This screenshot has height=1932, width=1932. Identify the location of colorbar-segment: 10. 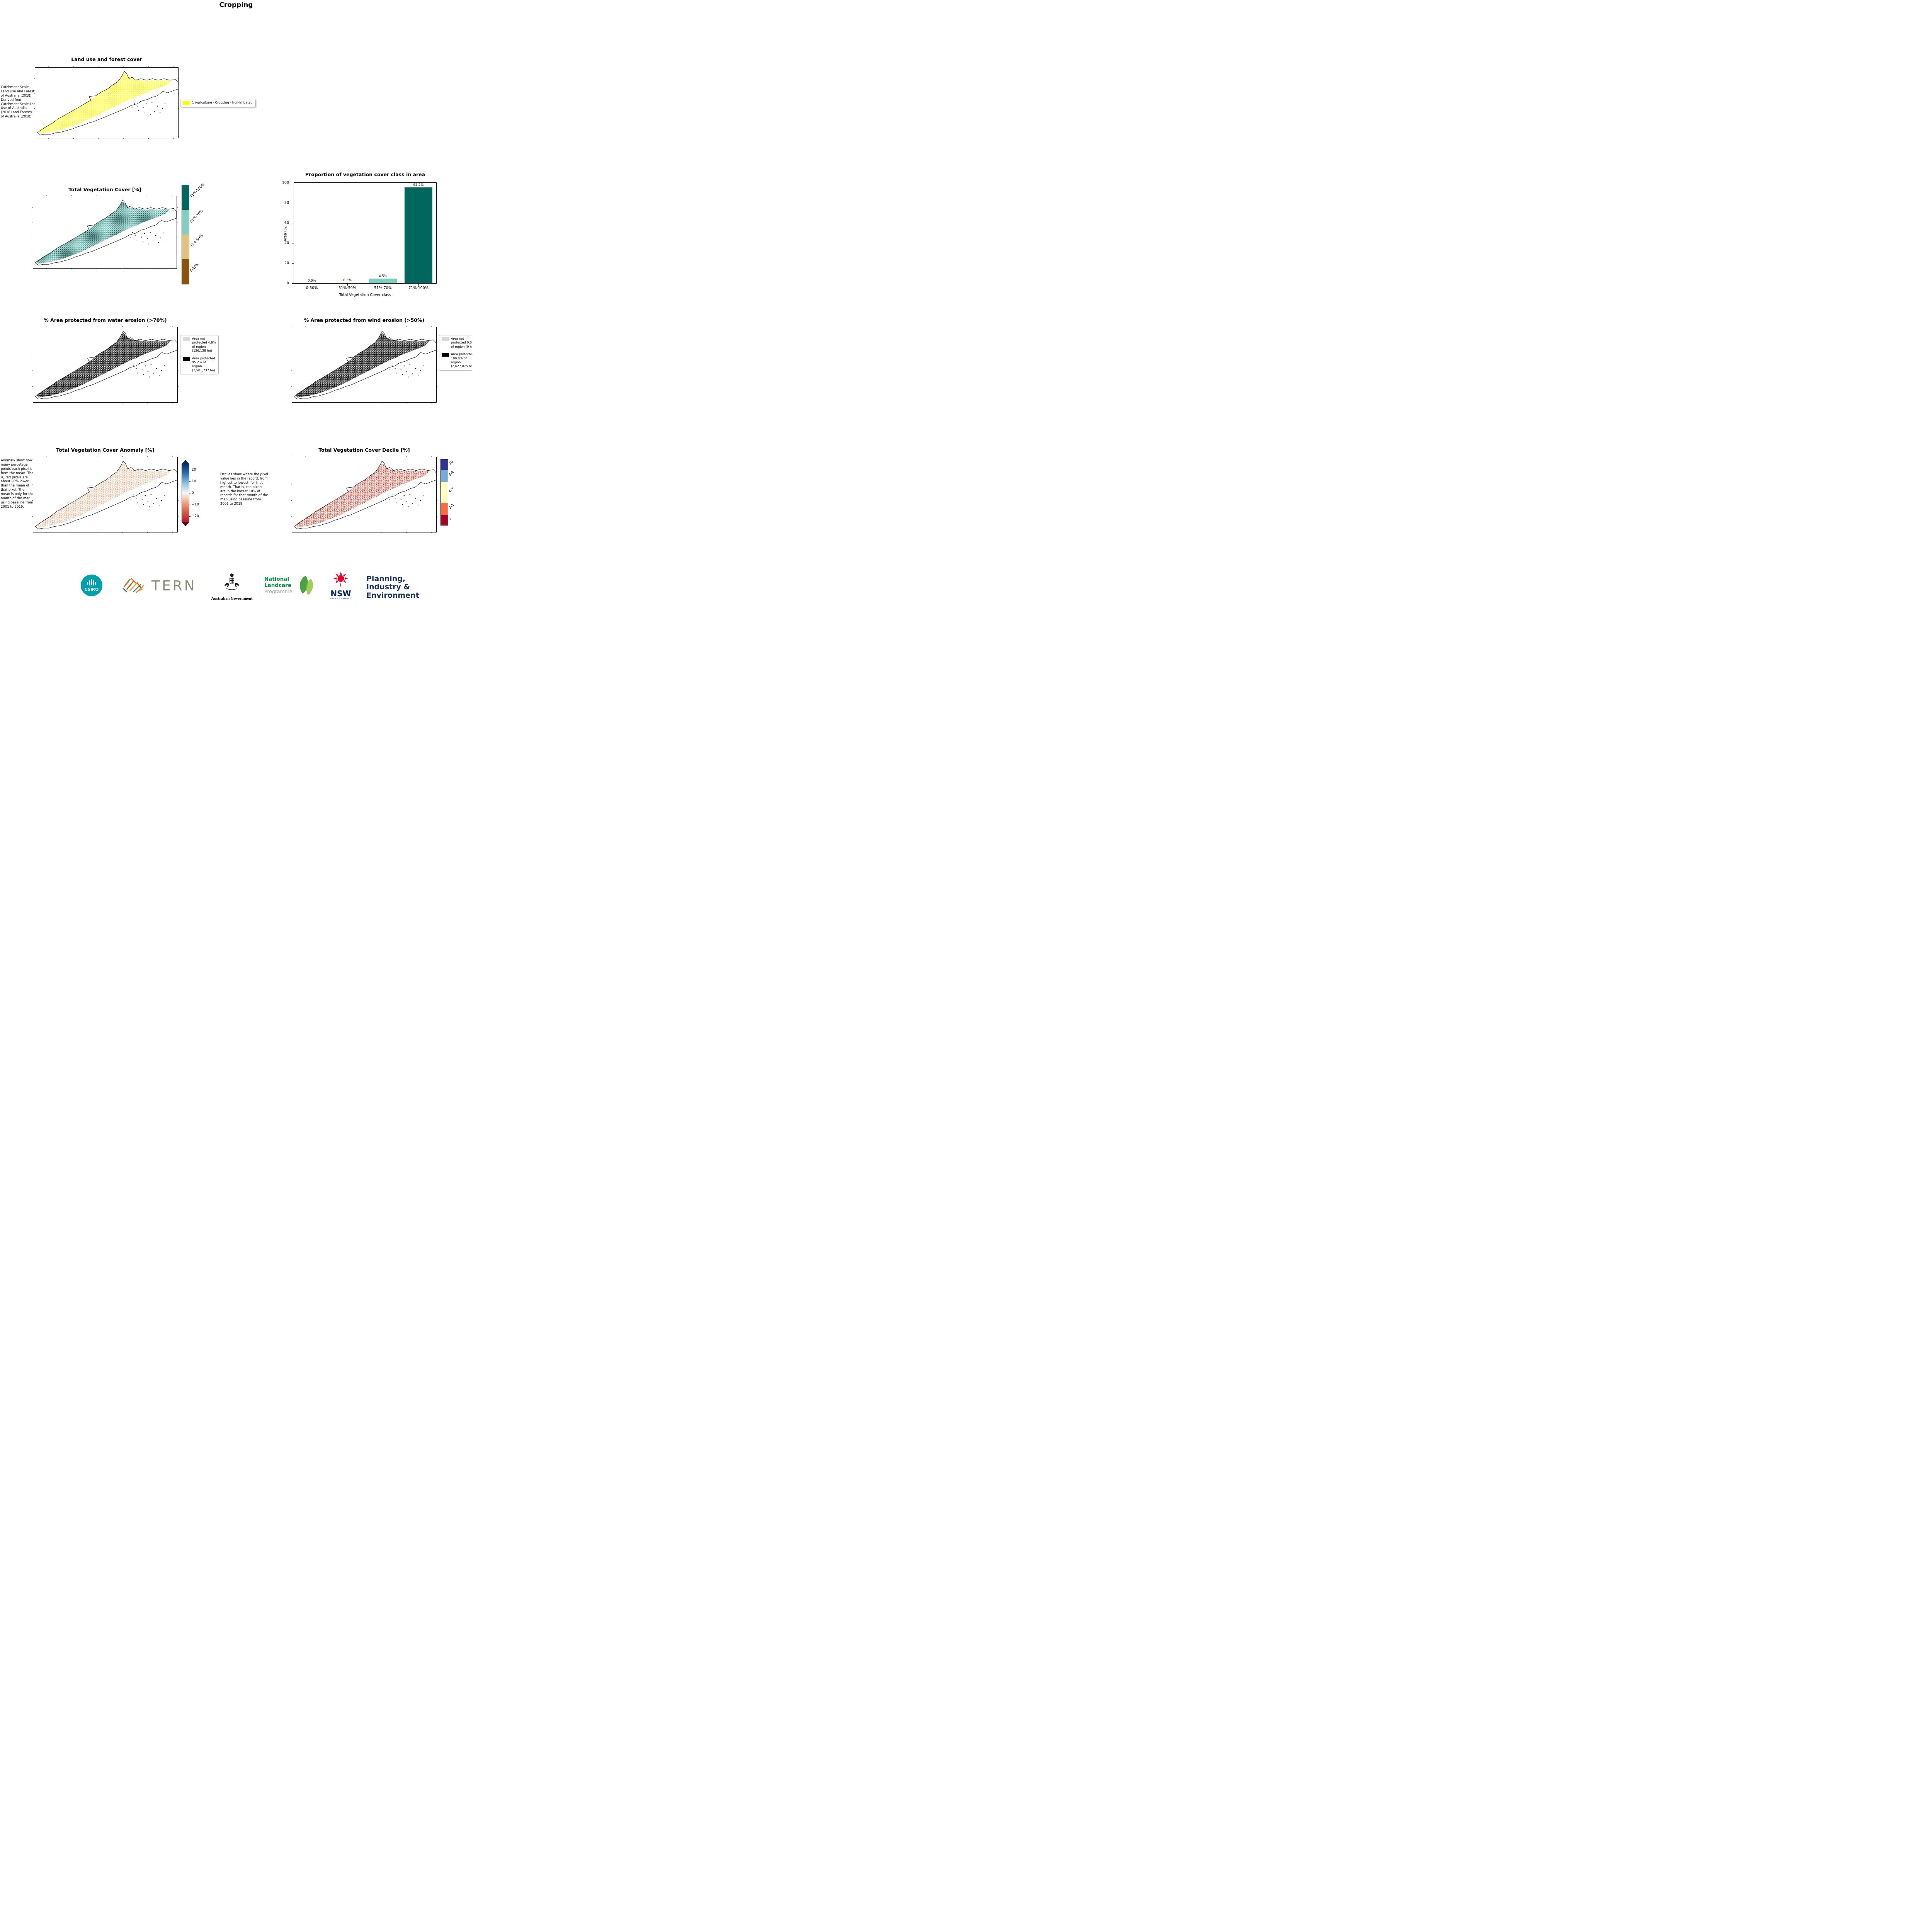
(447, 464).